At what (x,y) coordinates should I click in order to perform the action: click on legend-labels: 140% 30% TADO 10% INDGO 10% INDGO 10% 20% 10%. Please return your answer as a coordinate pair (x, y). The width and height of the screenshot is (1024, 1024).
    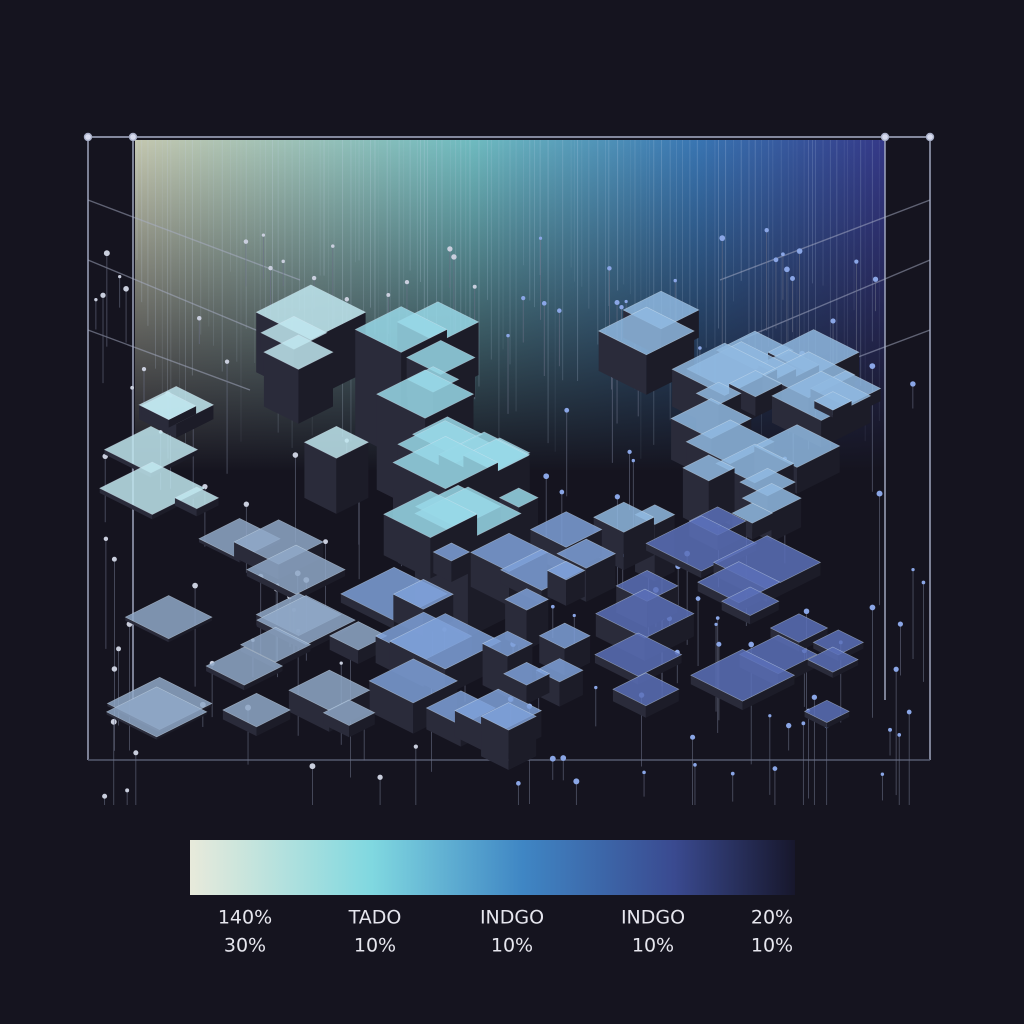
    Looking at the image, I should click on (505, 932).